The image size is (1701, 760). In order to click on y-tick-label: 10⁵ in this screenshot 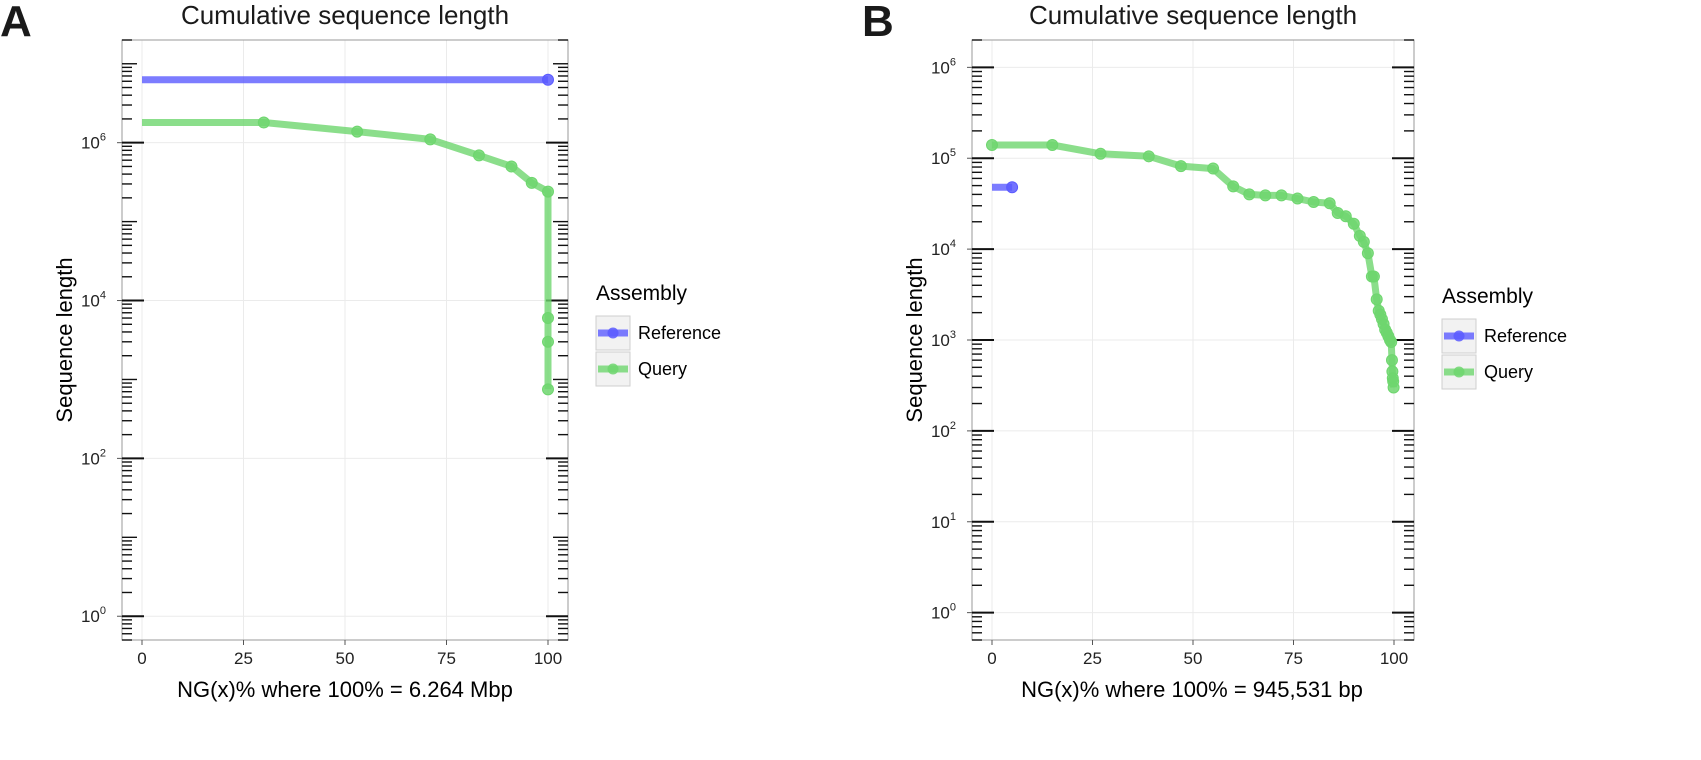, I will do `click(943, 157)`.